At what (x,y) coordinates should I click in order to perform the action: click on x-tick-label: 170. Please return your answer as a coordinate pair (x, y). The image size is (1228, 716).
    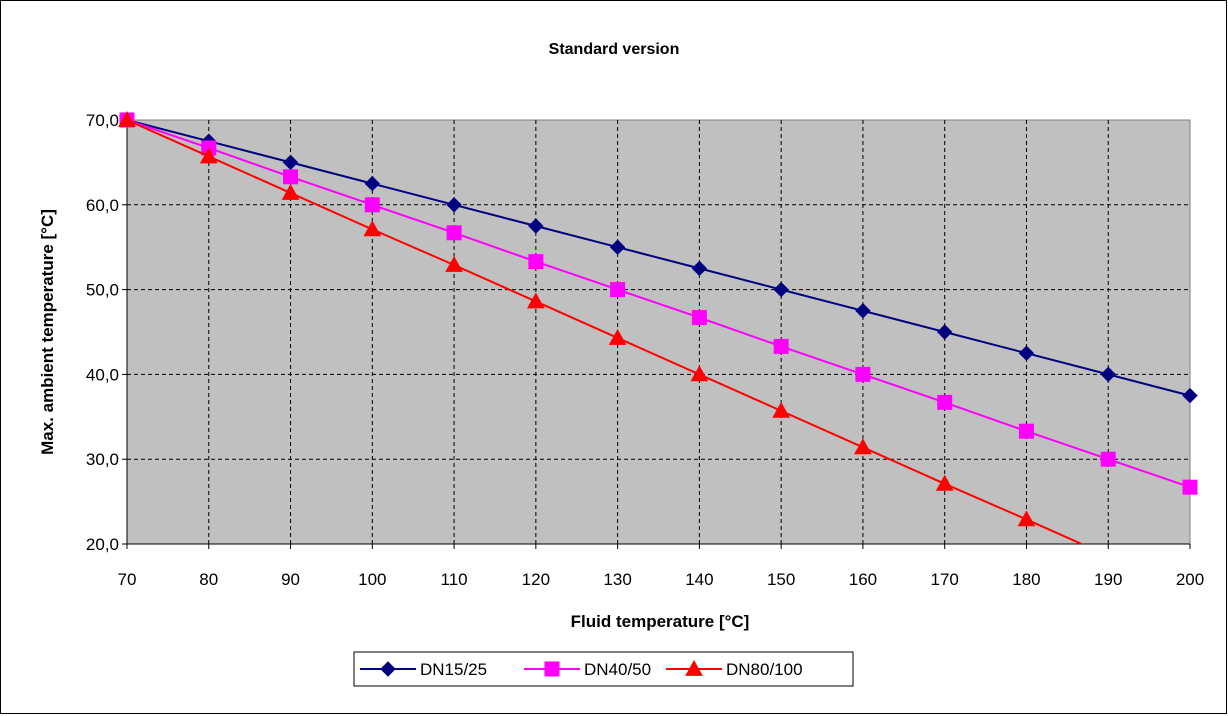
    Looking at the image, I should click on (945, 579).